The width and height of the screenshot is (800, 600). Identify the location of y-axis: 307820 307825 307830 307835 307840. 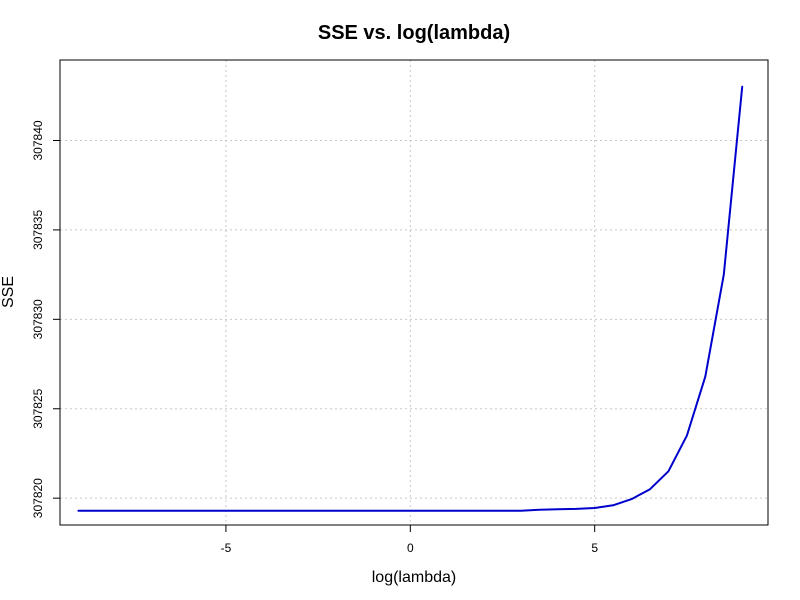
(45, 319).